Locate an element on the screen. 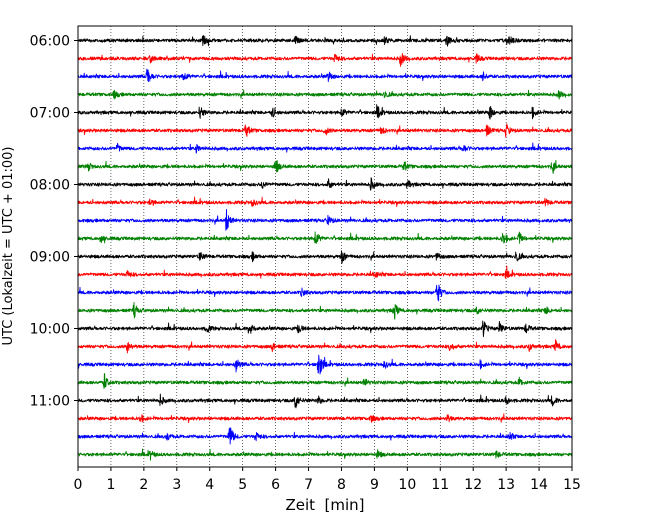 Image resolution: width=650 pixels, height=520 pixels. x-tick-label: 15 is located at coordinates (572, 485).